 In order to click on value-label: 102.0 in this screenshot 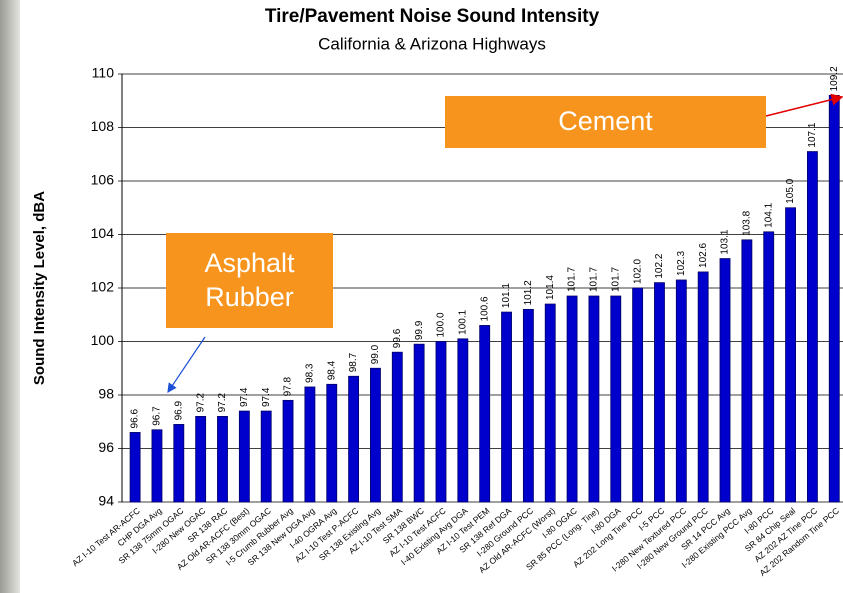, I will do `click(637, 271)`.